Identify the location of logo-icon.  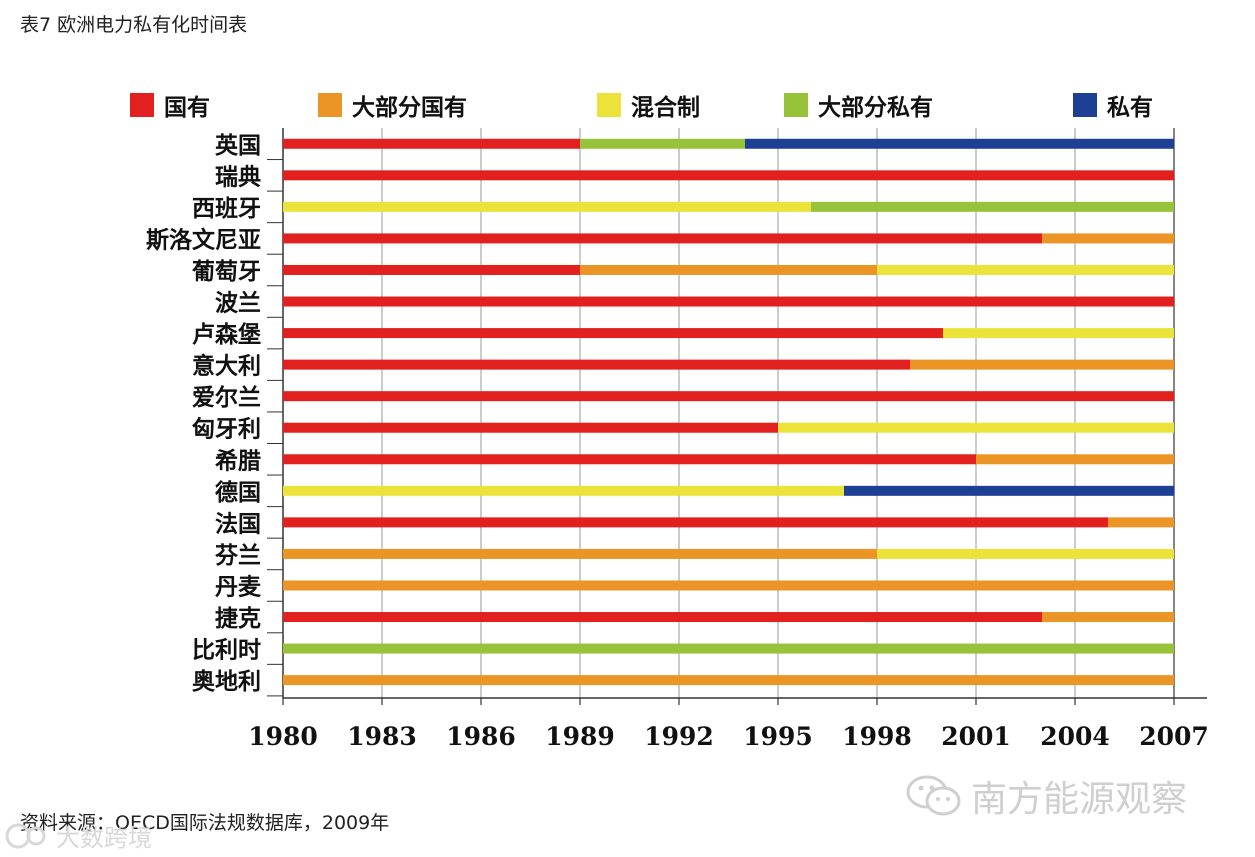
(25, 835).